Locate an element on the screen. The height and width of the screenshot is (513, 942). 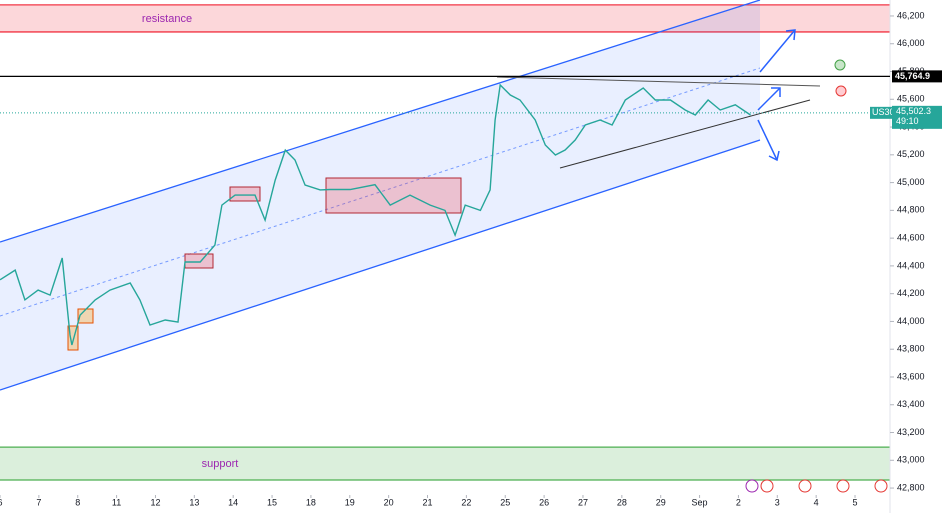
y-tick-label: 44,800 is located at coordinates (911, 210).